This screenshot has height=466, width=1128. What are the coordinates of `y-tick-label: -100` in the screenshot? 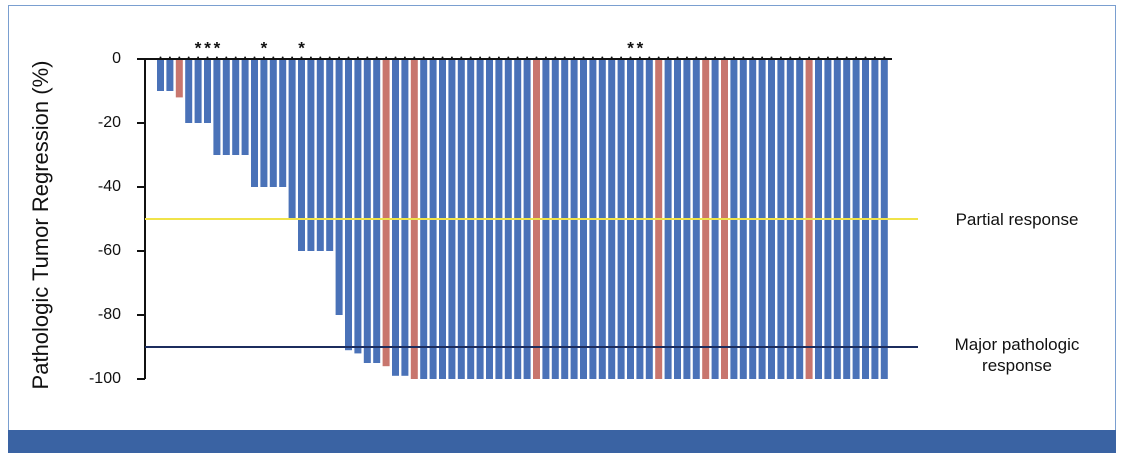 It's located at (105, 378).